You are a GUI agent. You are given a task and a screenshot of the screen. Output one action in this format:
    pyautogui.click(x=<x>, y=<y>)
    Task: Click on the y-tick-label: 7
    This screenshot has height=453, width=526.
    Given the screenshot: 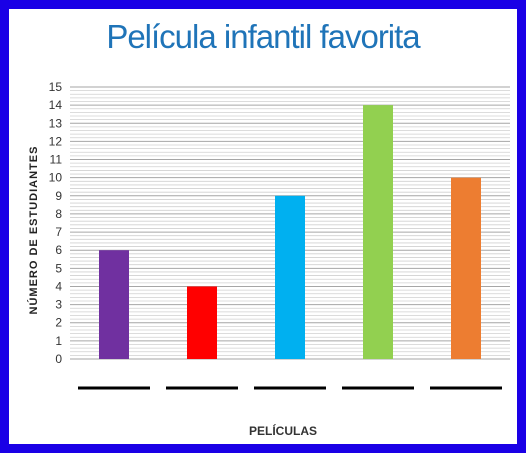 What is the action you would take?
    pyautogui.click(x=58, y=232)
    